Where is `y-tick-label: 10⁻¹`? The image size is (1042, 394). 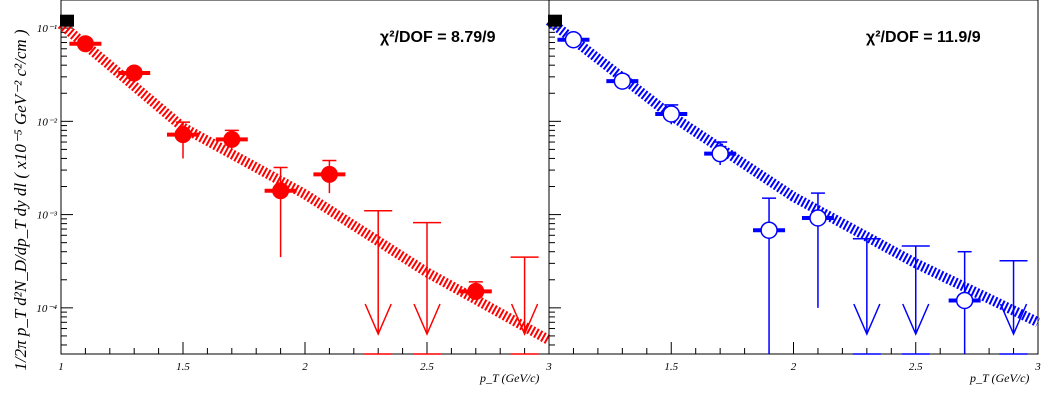 y-tick-label: 10⁻¹ is located at coordinates (47, 29).